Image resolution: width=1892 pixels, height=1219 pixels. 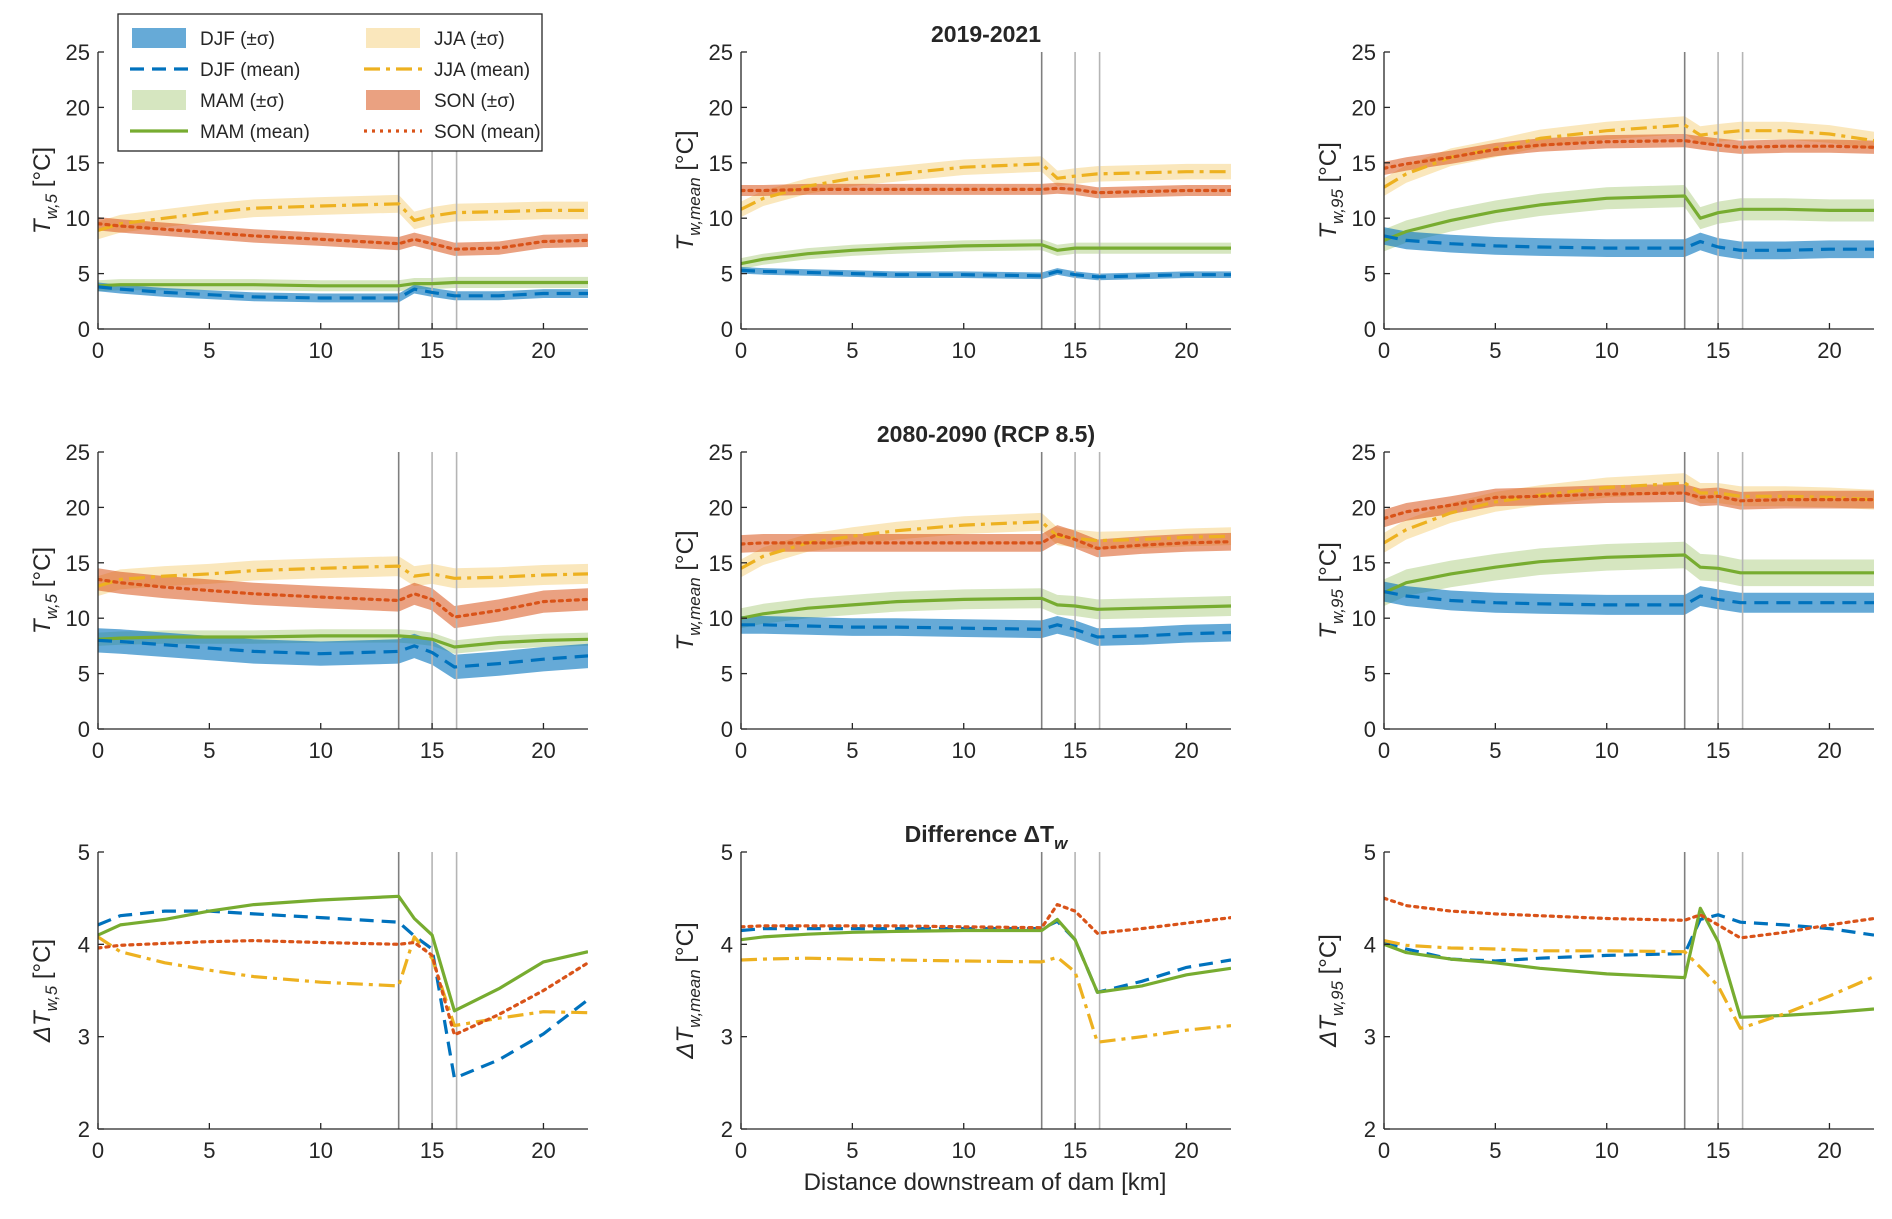 I want to click on panel-title: Difference ΔTw, so click(x=987, y=837).